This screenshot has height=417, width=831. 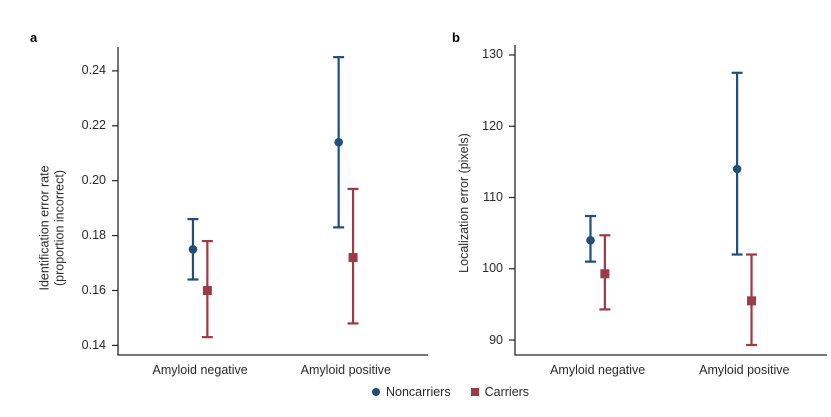 I want to click on panel-a-label: a, so click(x=34, y=37).